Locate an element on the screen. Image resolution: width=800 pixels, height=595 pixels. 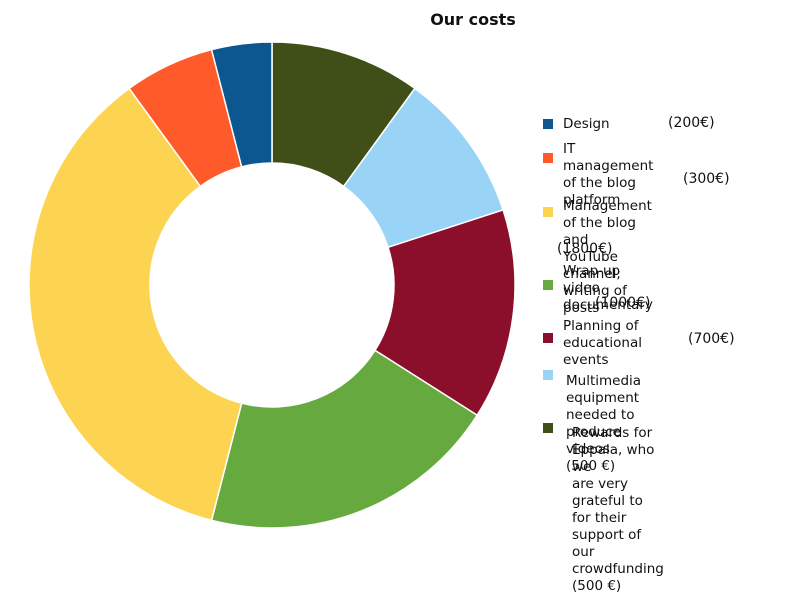
legend-value: (700€) is located at coordinates (711, 339).